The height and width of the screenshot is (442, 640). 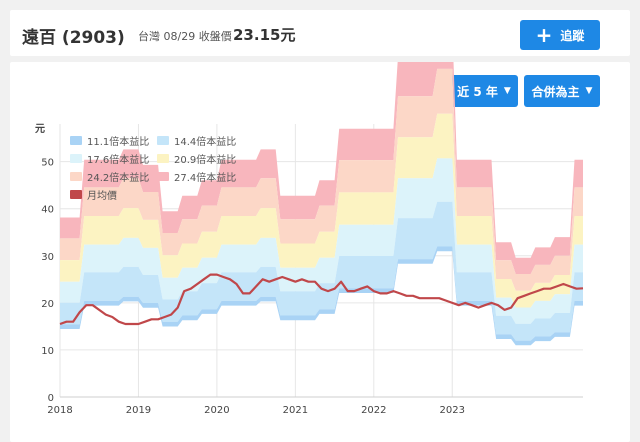 I want to click on x-tick-label: 2018, so click(x=59, y=410).